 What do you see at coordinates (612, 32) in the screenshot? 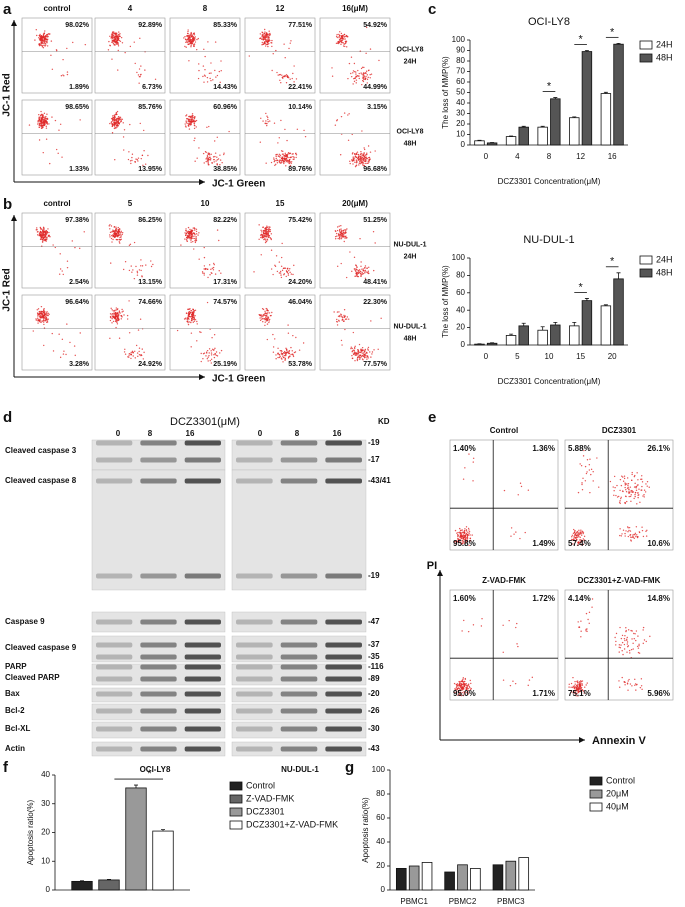
I see `significance-mark: *` at bounding box center [612, 32].